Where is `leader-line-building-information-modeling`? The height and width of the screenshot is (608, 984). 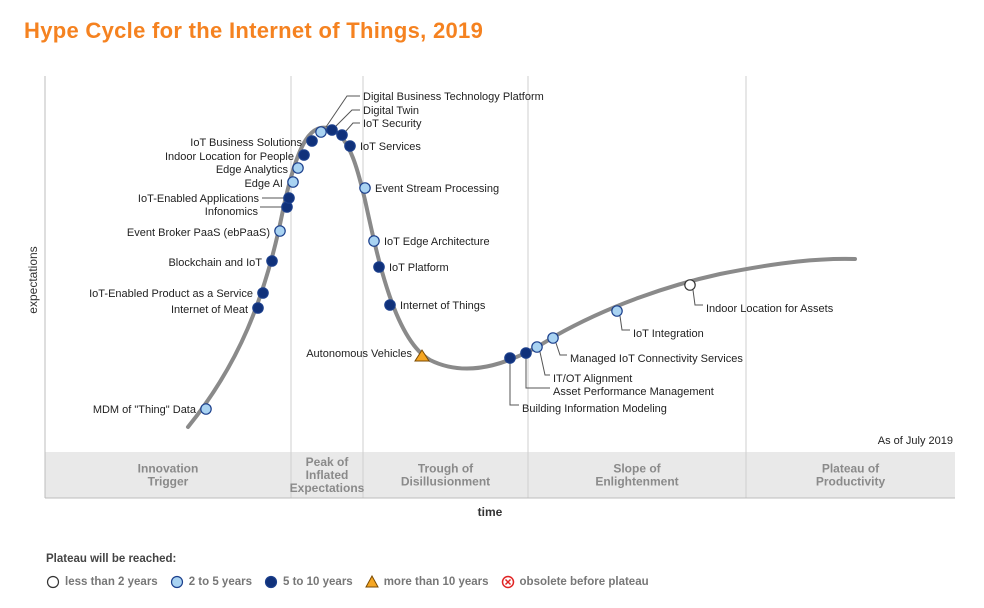 leader-line-building-information-modeling is located at coordinates (514, 384).